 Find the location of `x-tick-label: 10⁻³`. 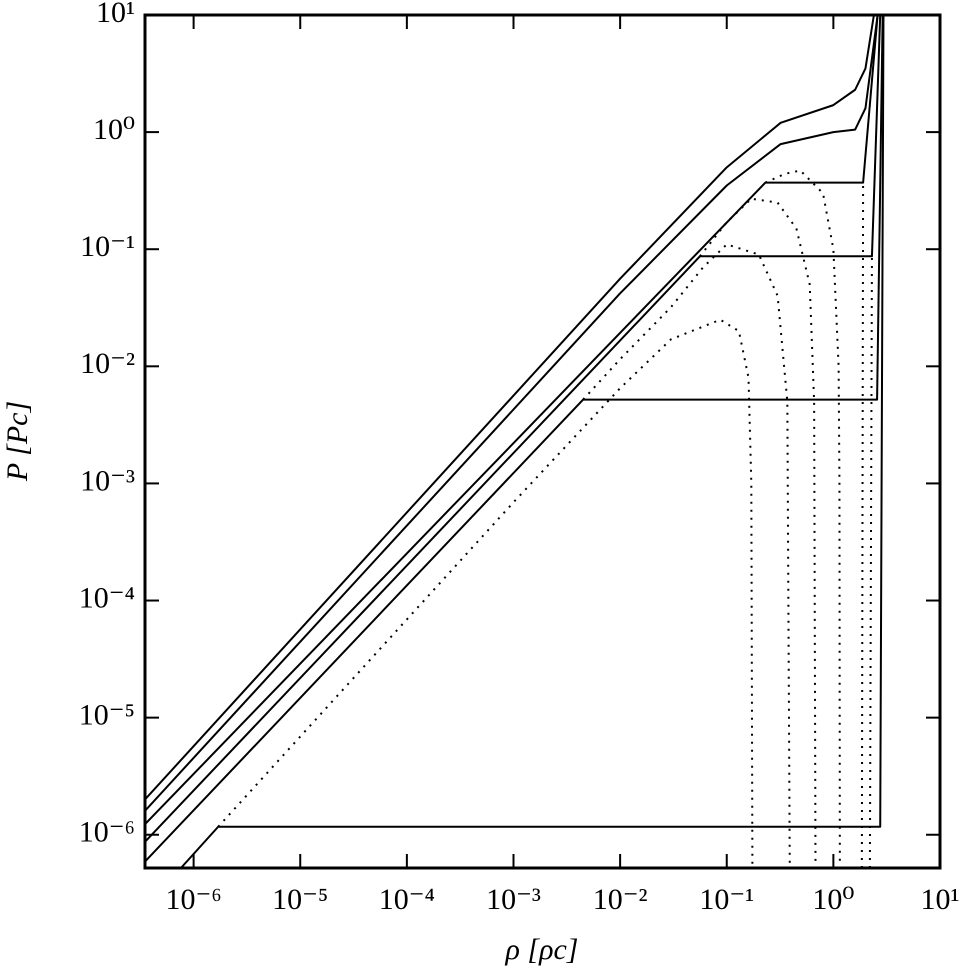

x-tick-label: 10⁻³ is located at coordinates (513, 899).